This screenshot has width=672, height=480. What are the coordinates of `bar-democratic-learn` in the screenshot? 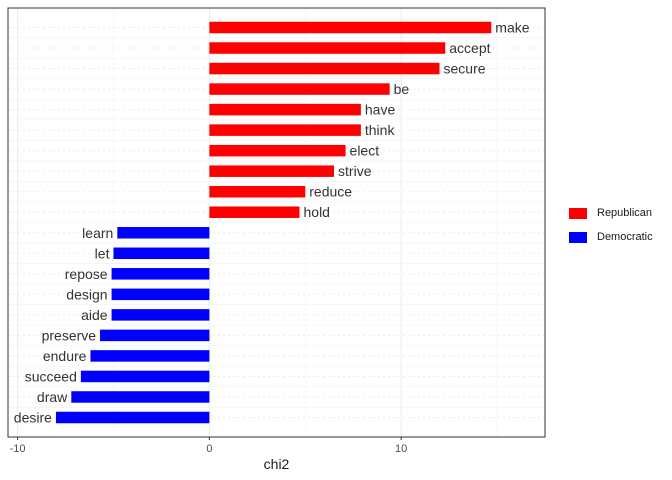 It's located at (163, 233).